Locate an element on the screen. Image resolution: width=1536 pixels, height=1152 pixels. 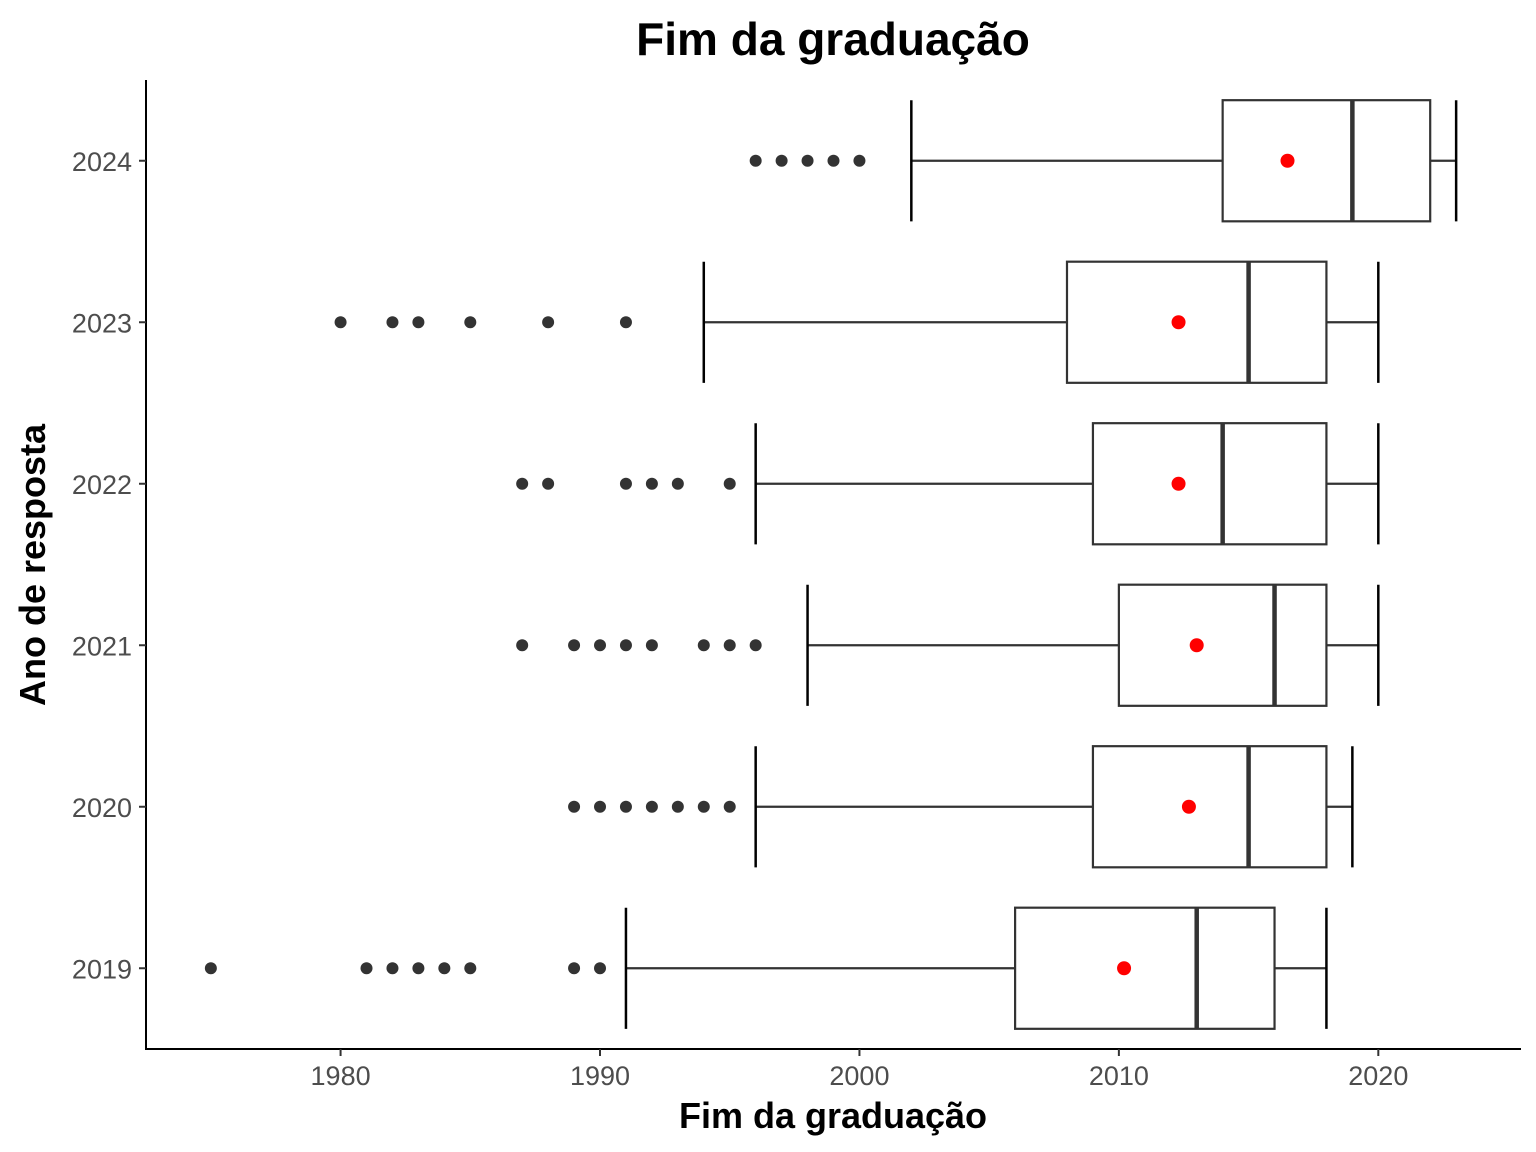
x-tick-label: 2010 is located at coordinates (1119, 1076).